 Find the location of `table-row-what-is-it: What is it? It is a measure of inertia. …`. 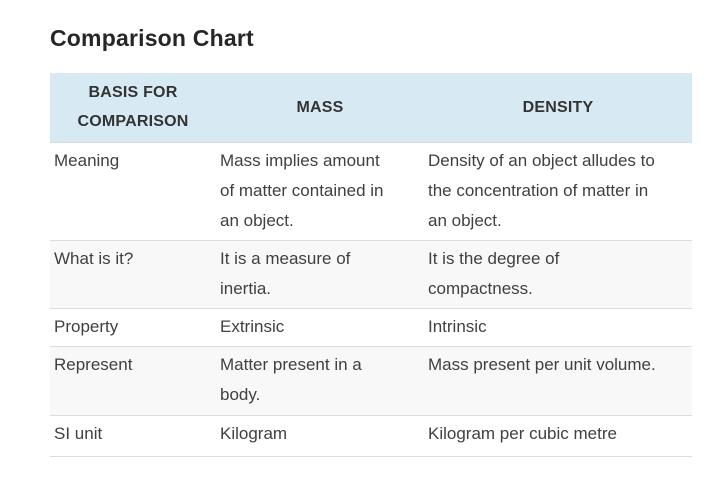

table-row-what-is-it: What is it? It is a measure of inertia. … is located at coordinates (371, 274).